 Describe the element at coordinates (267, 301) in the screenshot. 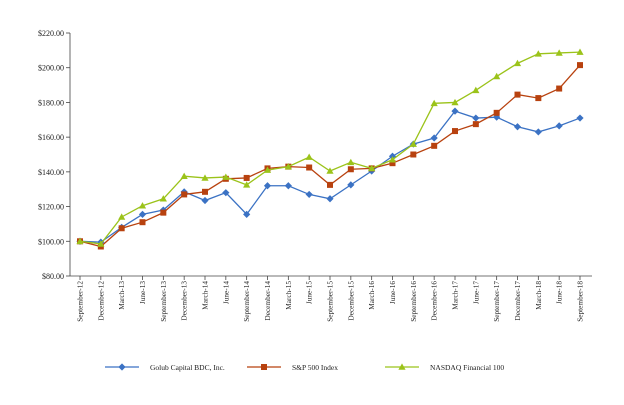

I see `x-tick-label: December-14` at that location.